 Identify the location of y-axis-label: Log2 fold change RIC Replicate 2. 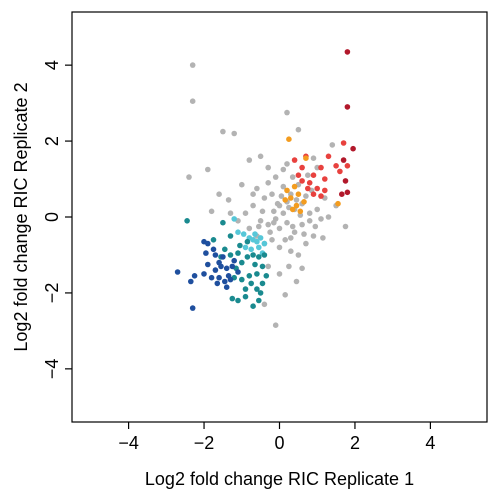
(21, 216).